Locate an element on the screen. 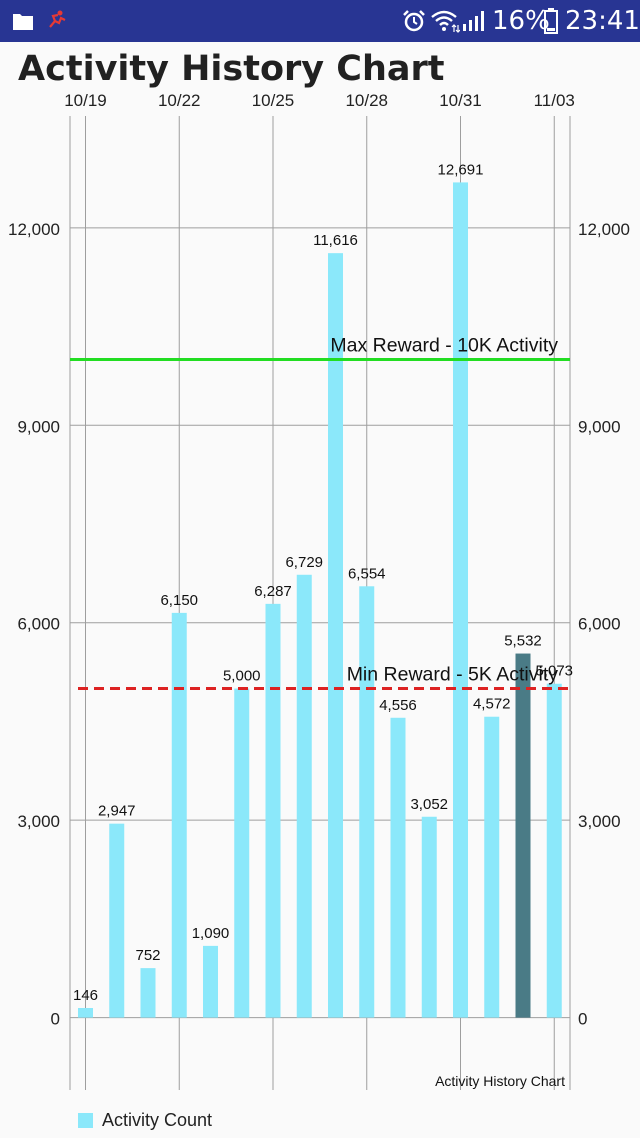 The image size is (640, 1138). bar-value-label: 4,572 is located at coordinates (492, 704).